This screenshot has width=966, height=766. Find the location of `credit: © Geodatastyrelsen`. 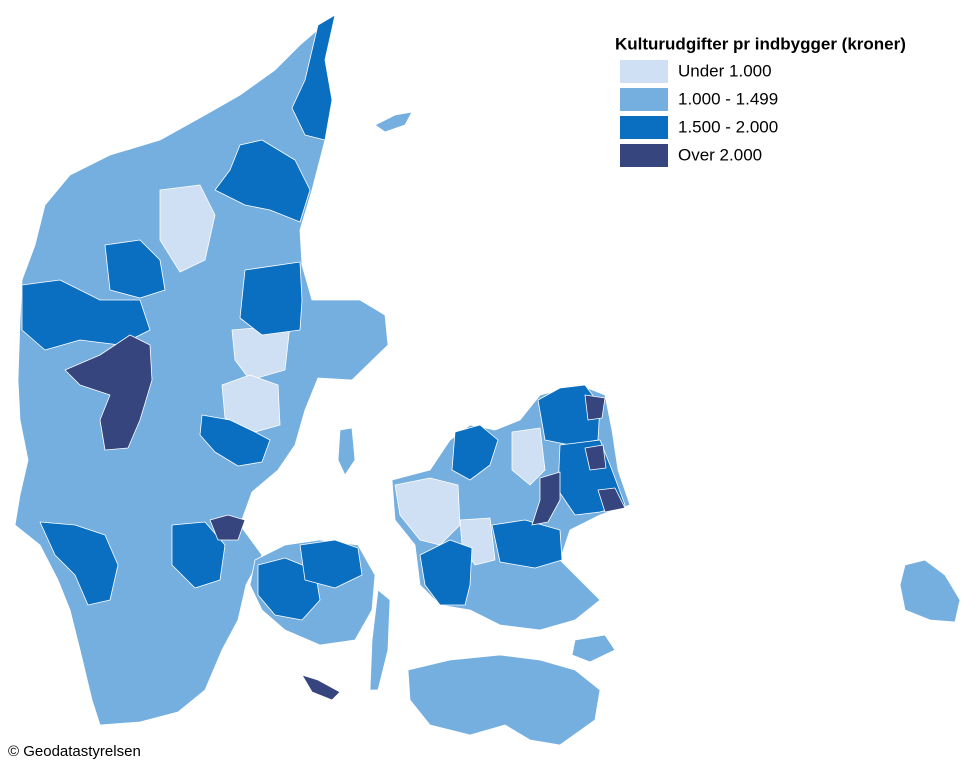

credit: © Geodatastyrelsen is located at coordinates (74, 751).